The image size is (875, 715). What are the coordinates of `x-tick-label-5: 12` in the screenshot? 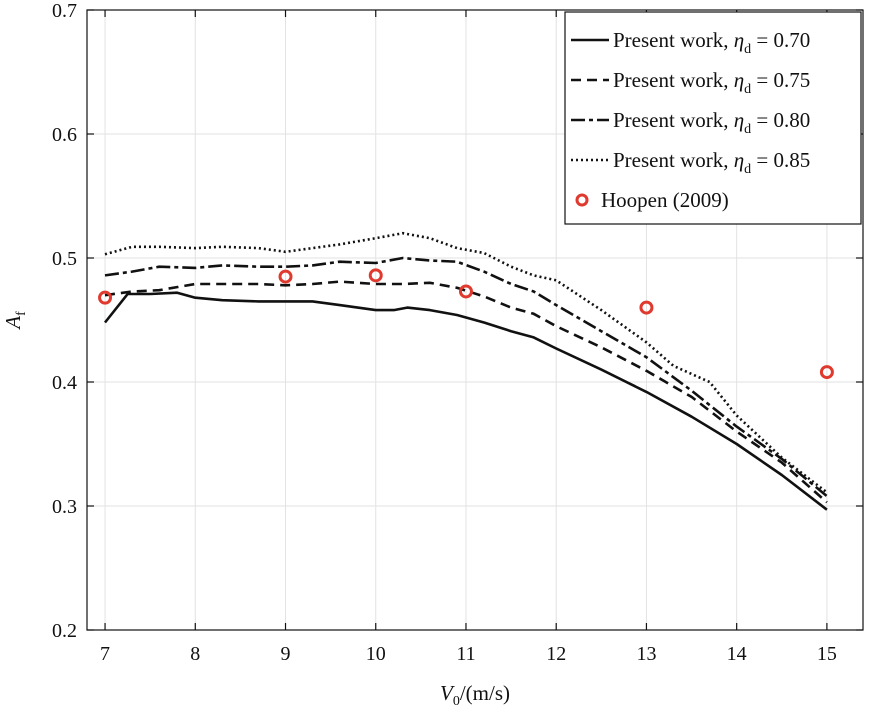 It's located at (556, 654).